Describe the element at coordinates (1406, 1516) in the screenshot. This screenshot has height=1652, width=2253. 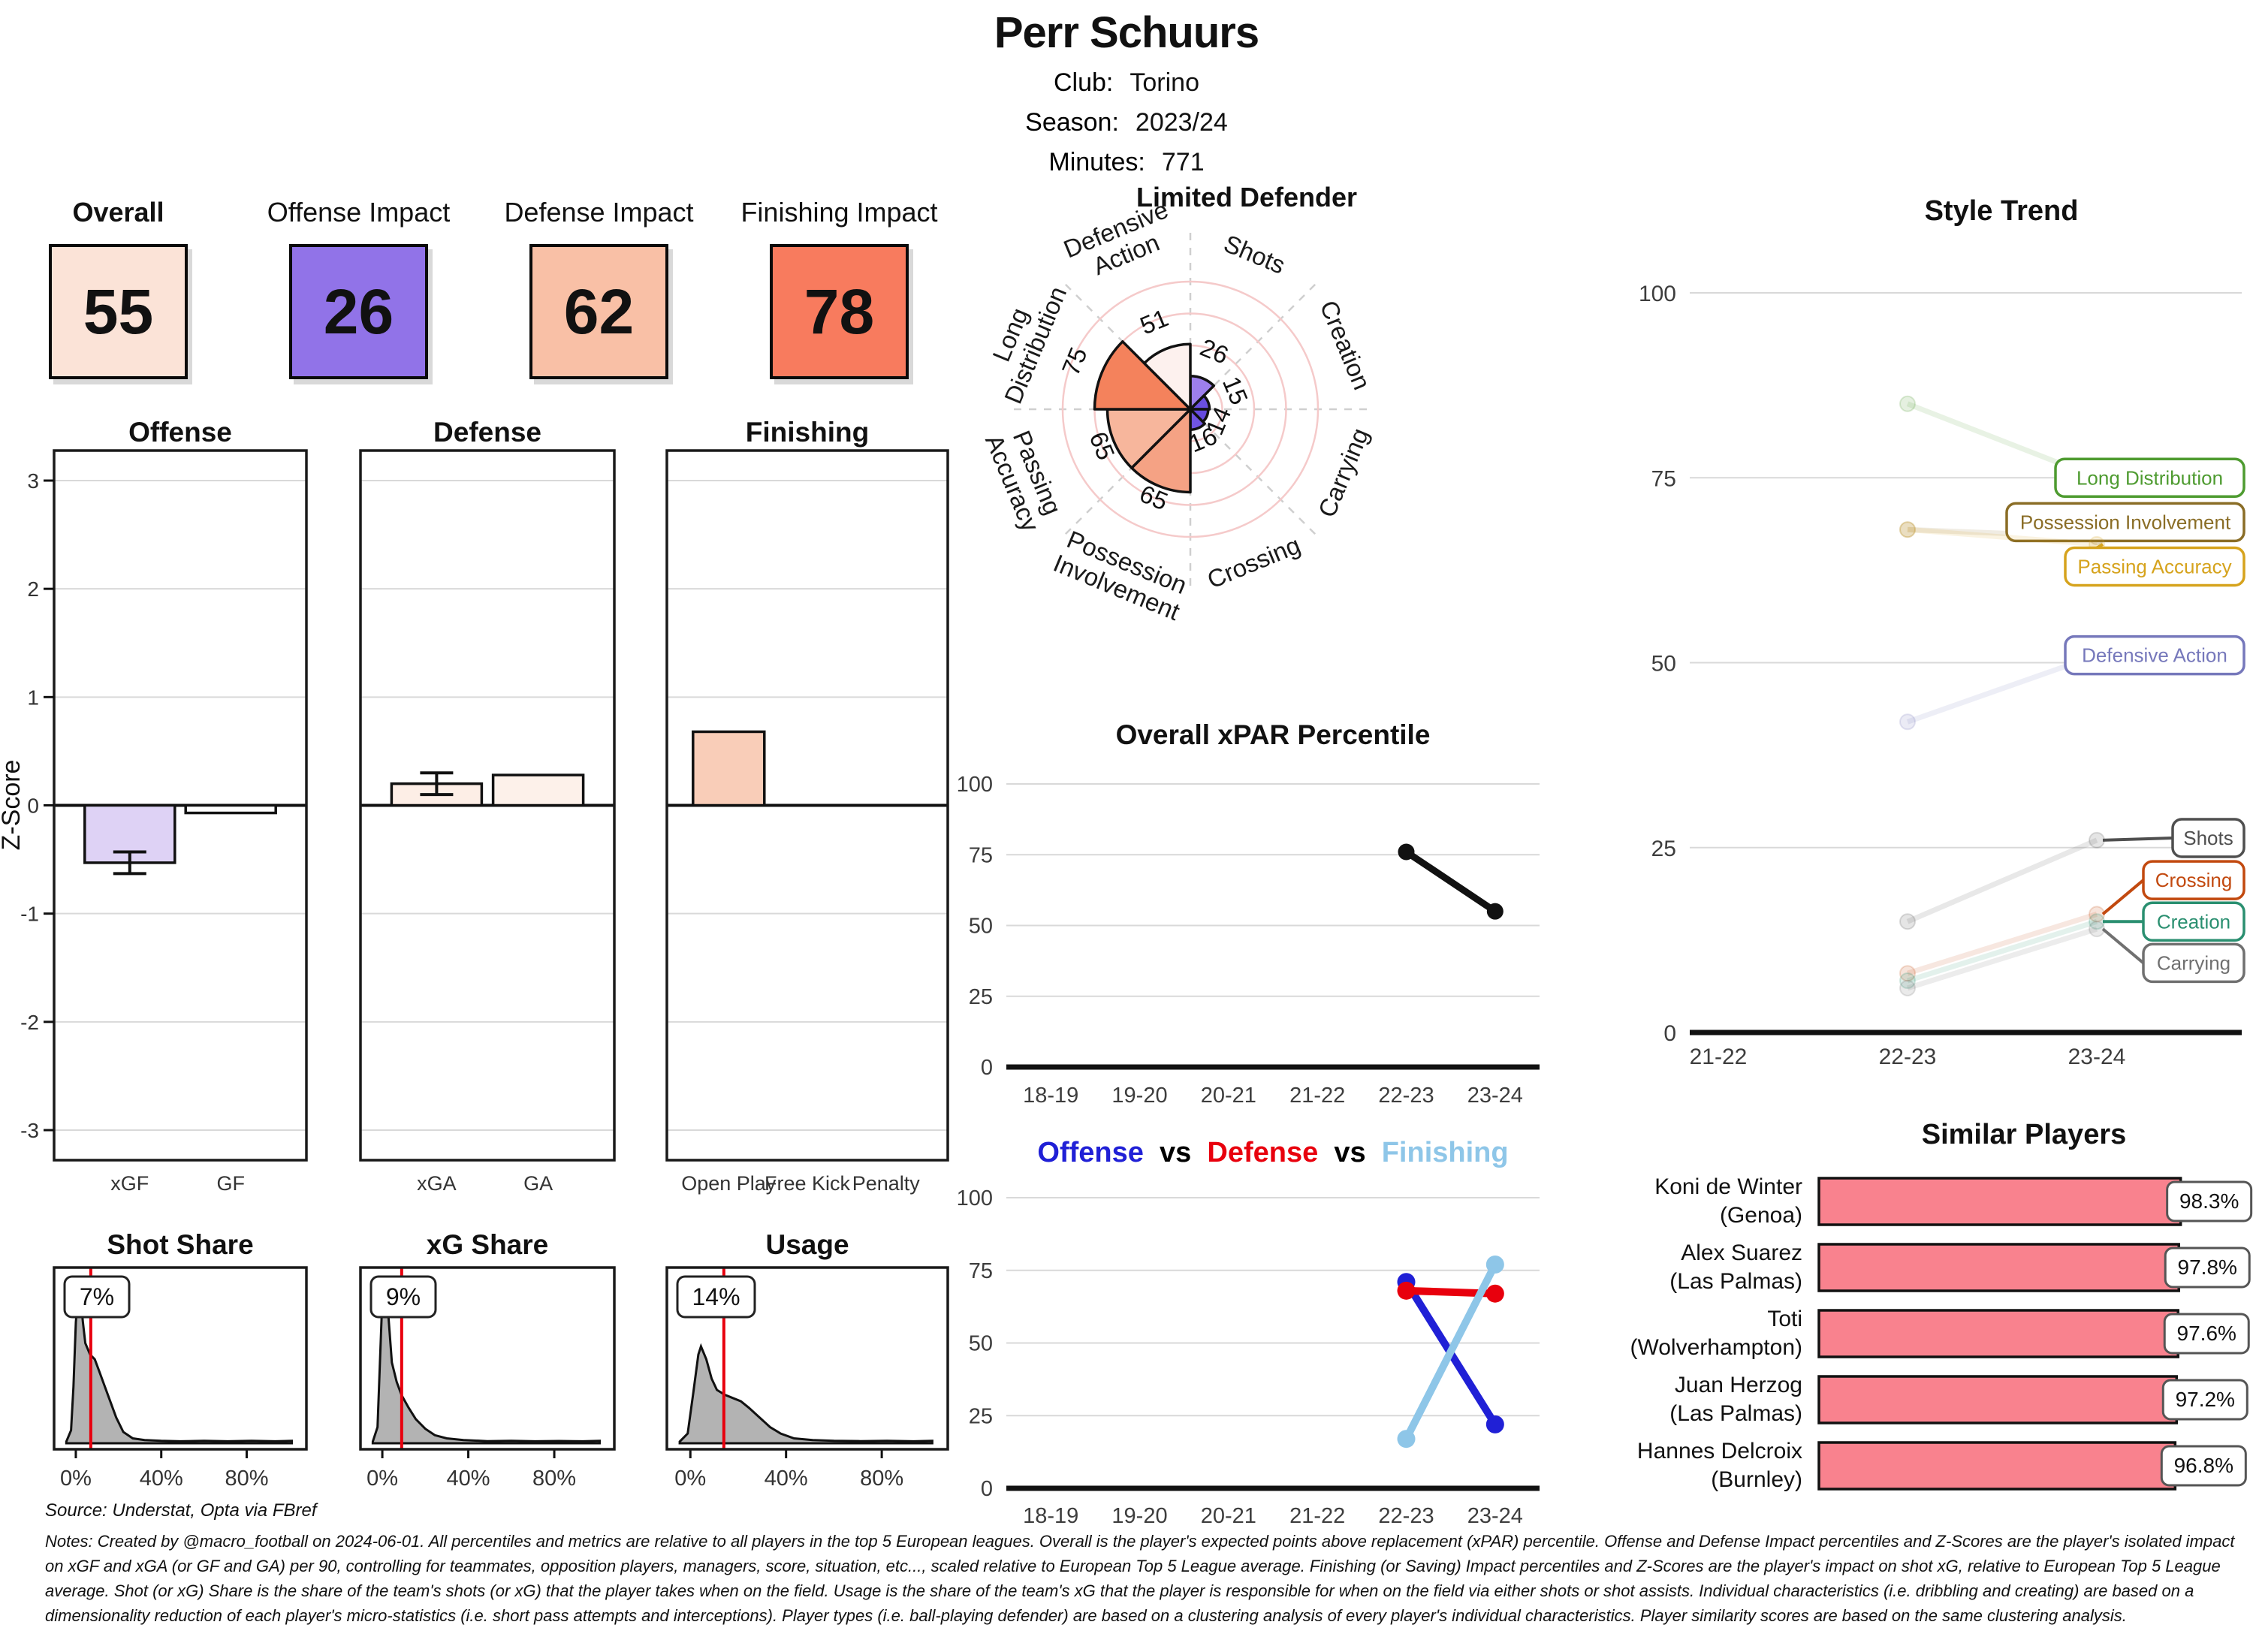
I see `odf-x-label: 22-23` at that location.